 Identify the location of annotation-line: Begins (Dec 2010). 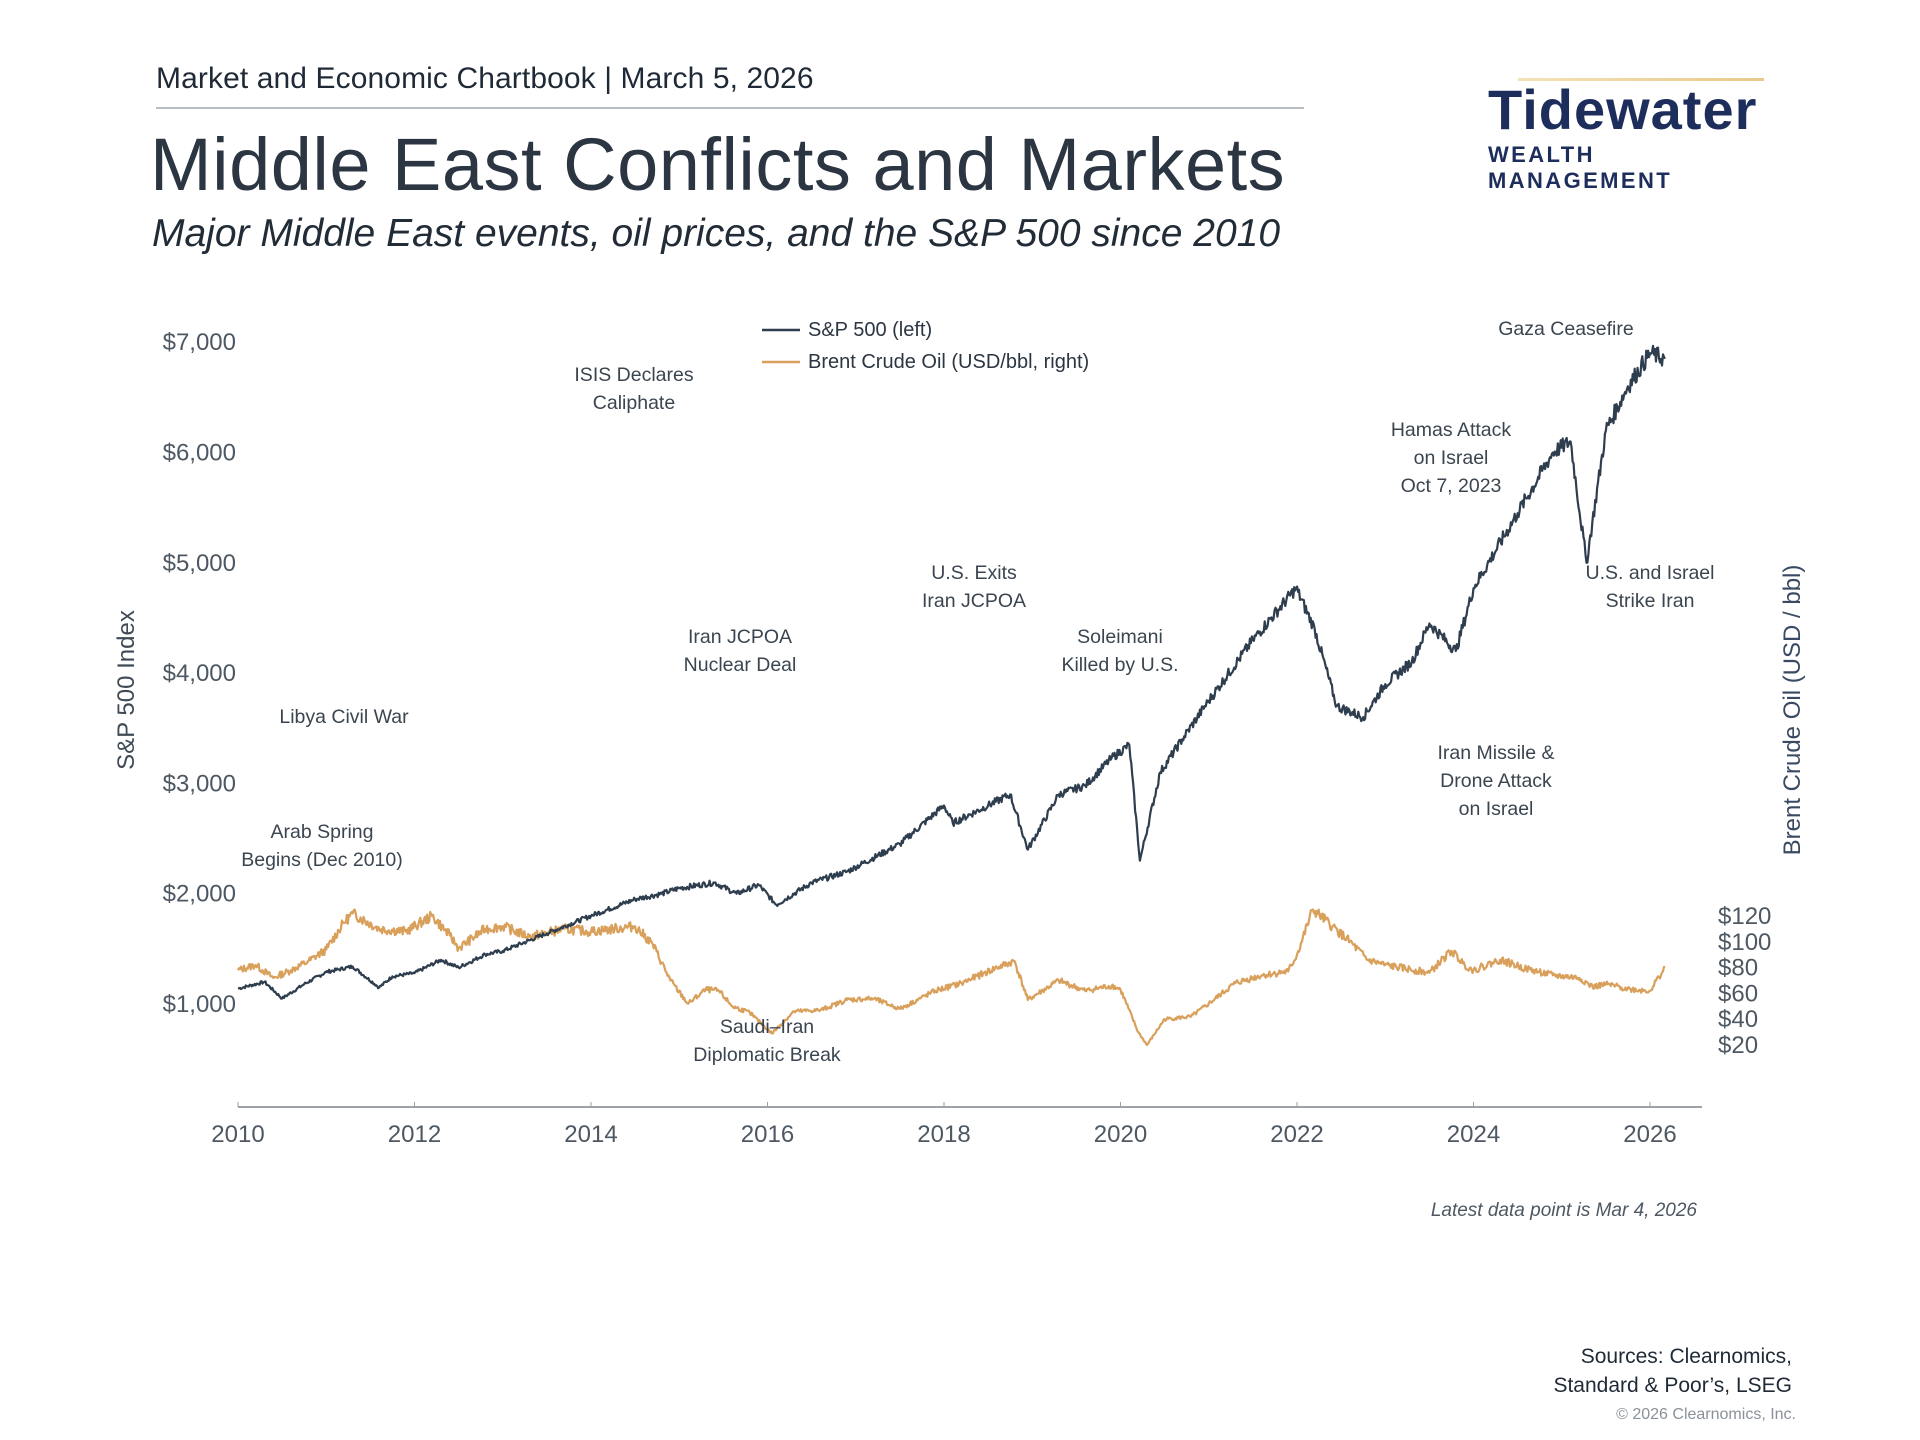
(322, 860).